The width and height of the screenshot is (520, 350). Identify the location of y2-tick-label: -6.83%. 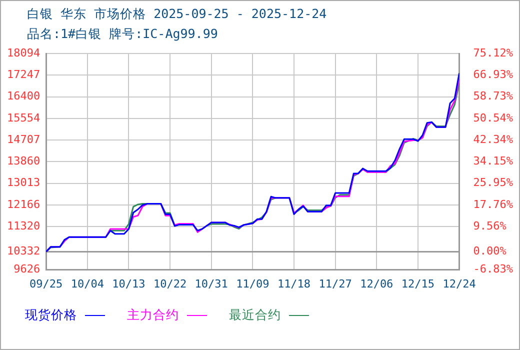
(493, 269).